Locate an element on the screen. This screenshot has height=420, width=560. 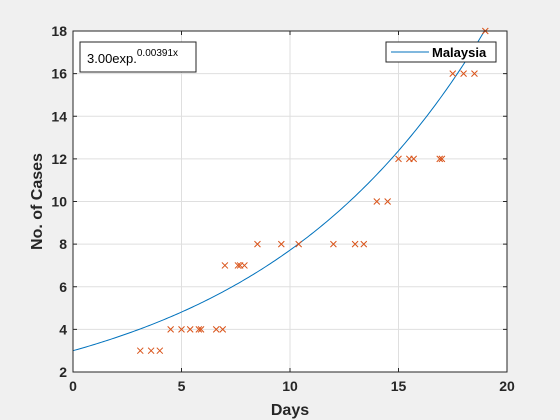
y-axis-label: No. of Cases is located at coordinates (37, 201).